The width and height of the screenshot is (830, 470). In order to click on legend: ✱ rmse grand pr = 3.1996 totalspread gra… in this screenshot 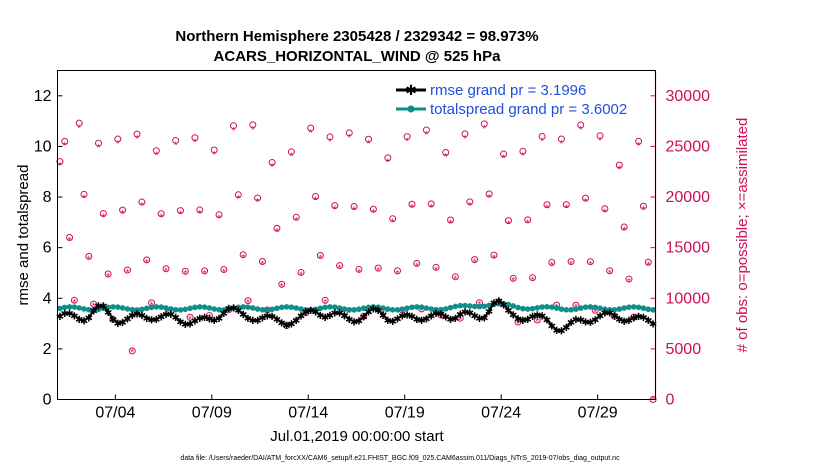, I will do `click(511, 100)`.